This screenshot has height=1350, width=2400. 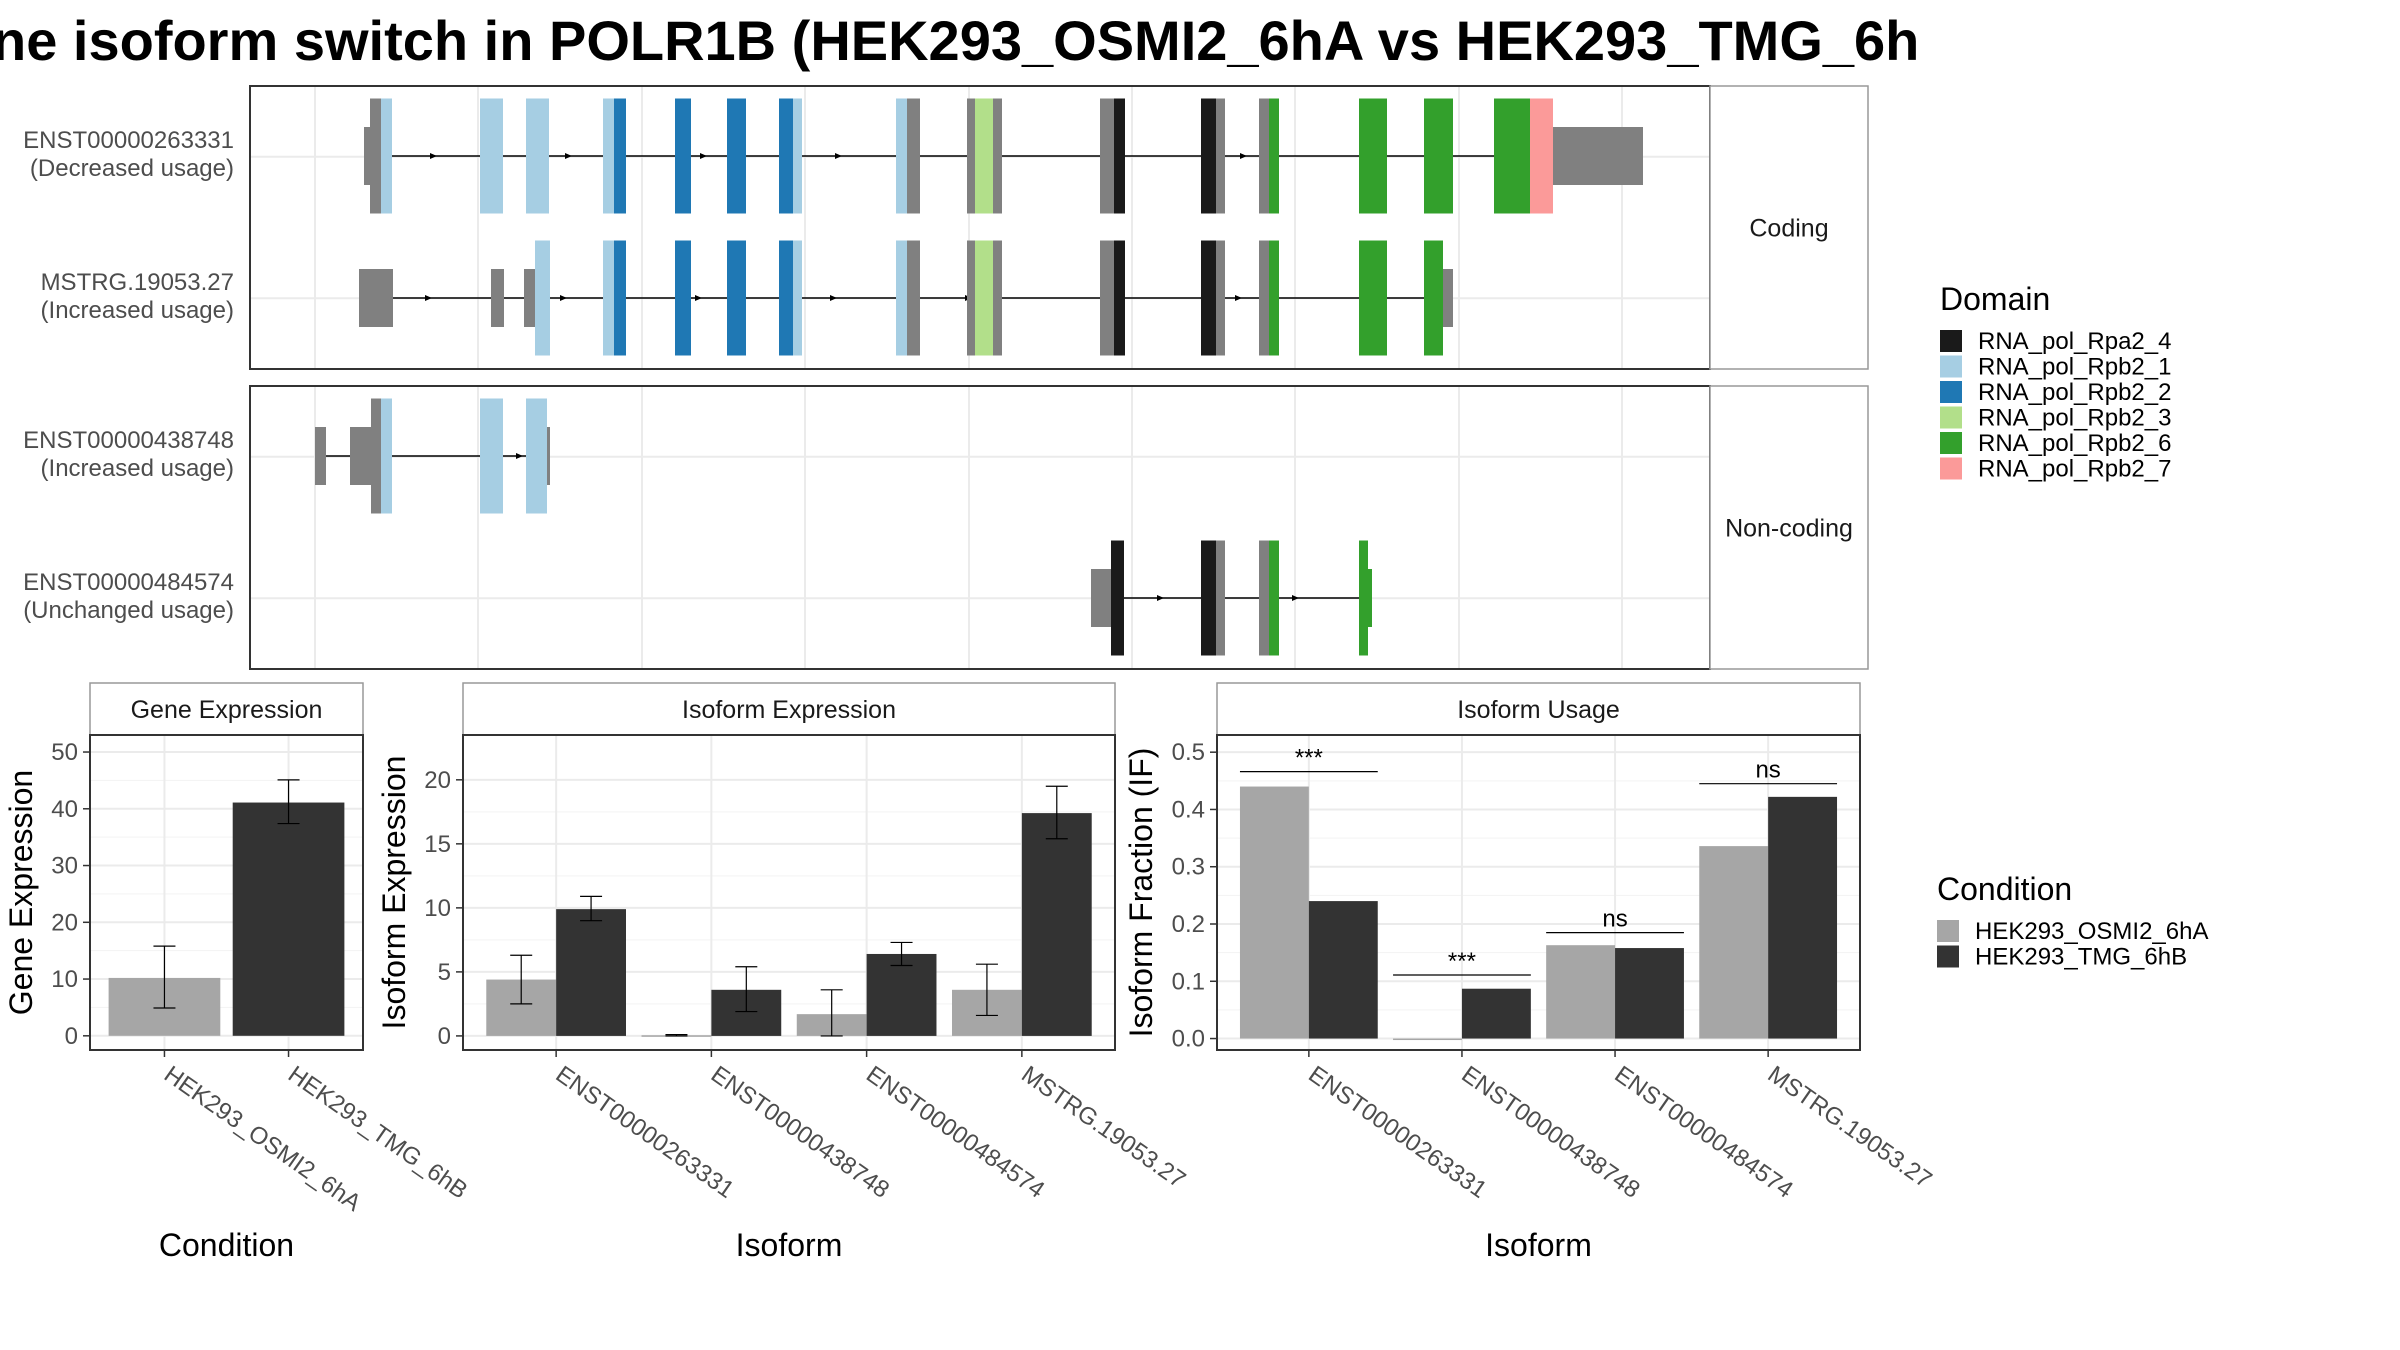 I want to click on legend-label: RNA_pol_Rpb2_2, so click(x=2074, y=392).